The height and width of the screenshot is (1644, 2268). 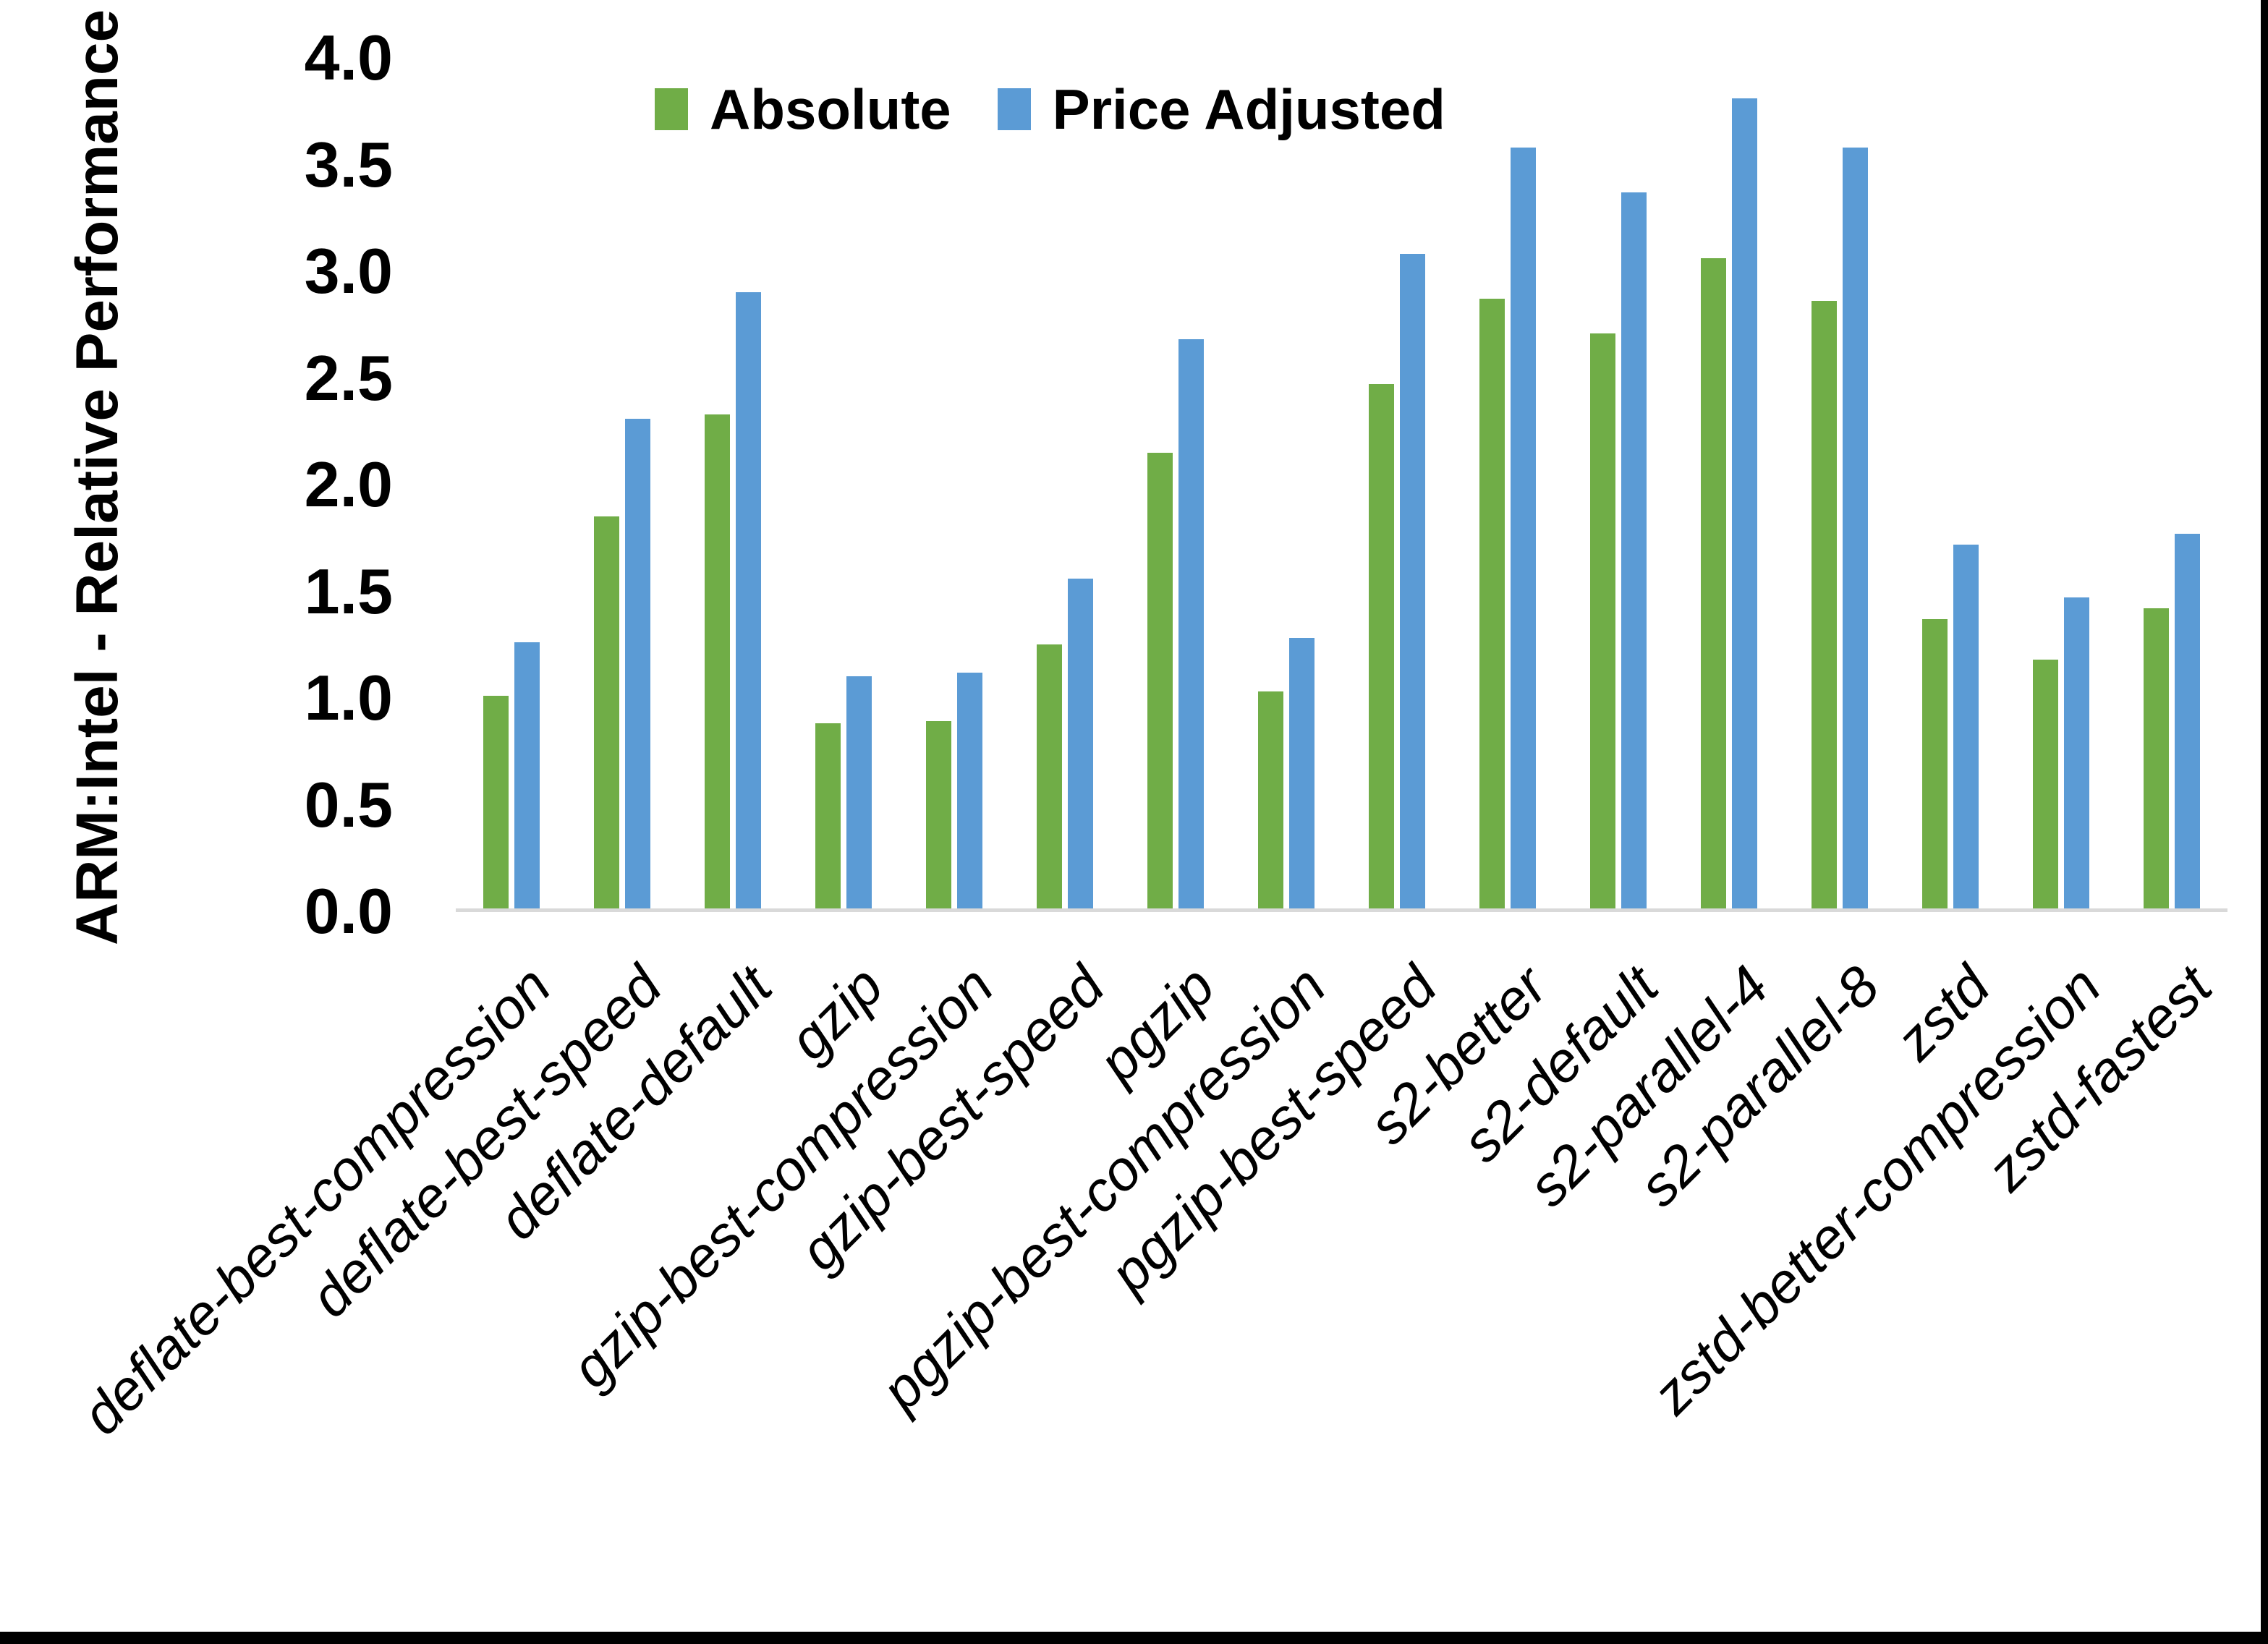 What do you see at coordinates (348, 911) in the screenshot?
I see `y-tick-label: 0.0` at bounding box center [348, 911].